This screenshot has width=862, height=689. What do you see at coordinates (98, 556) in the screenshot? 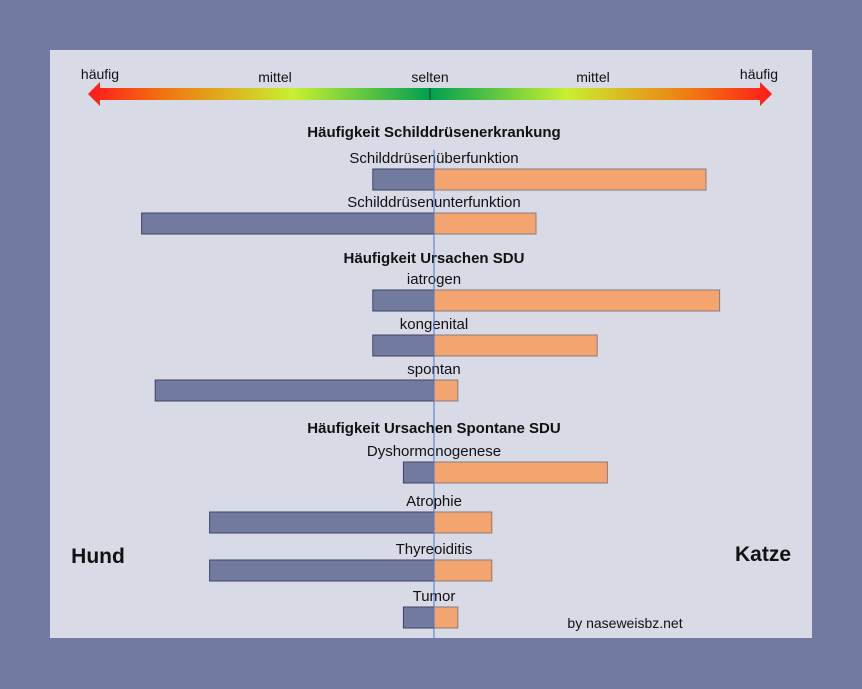
I see `label-hund: Hund` at bounding box center [98, 556].